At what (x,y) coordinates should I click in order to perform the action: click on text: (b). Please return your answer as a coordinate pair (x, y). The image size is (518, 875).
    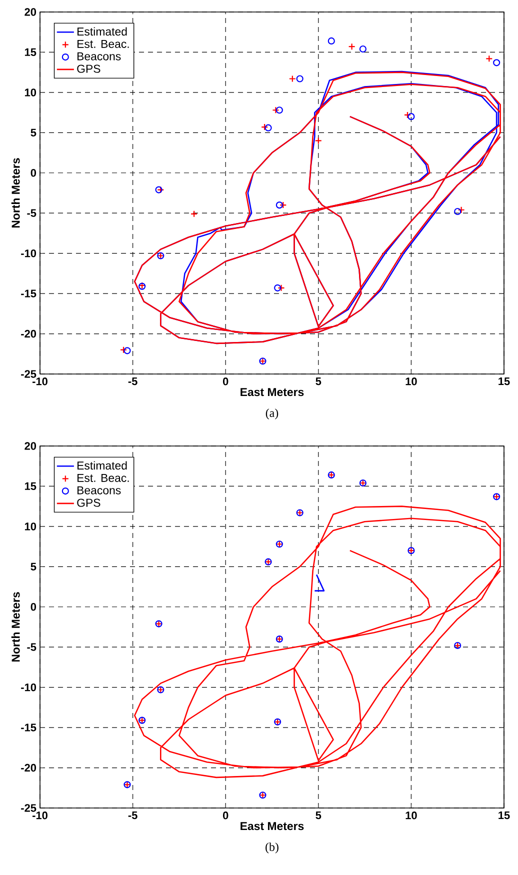
    Looking at the image, I should click on (272, 848).